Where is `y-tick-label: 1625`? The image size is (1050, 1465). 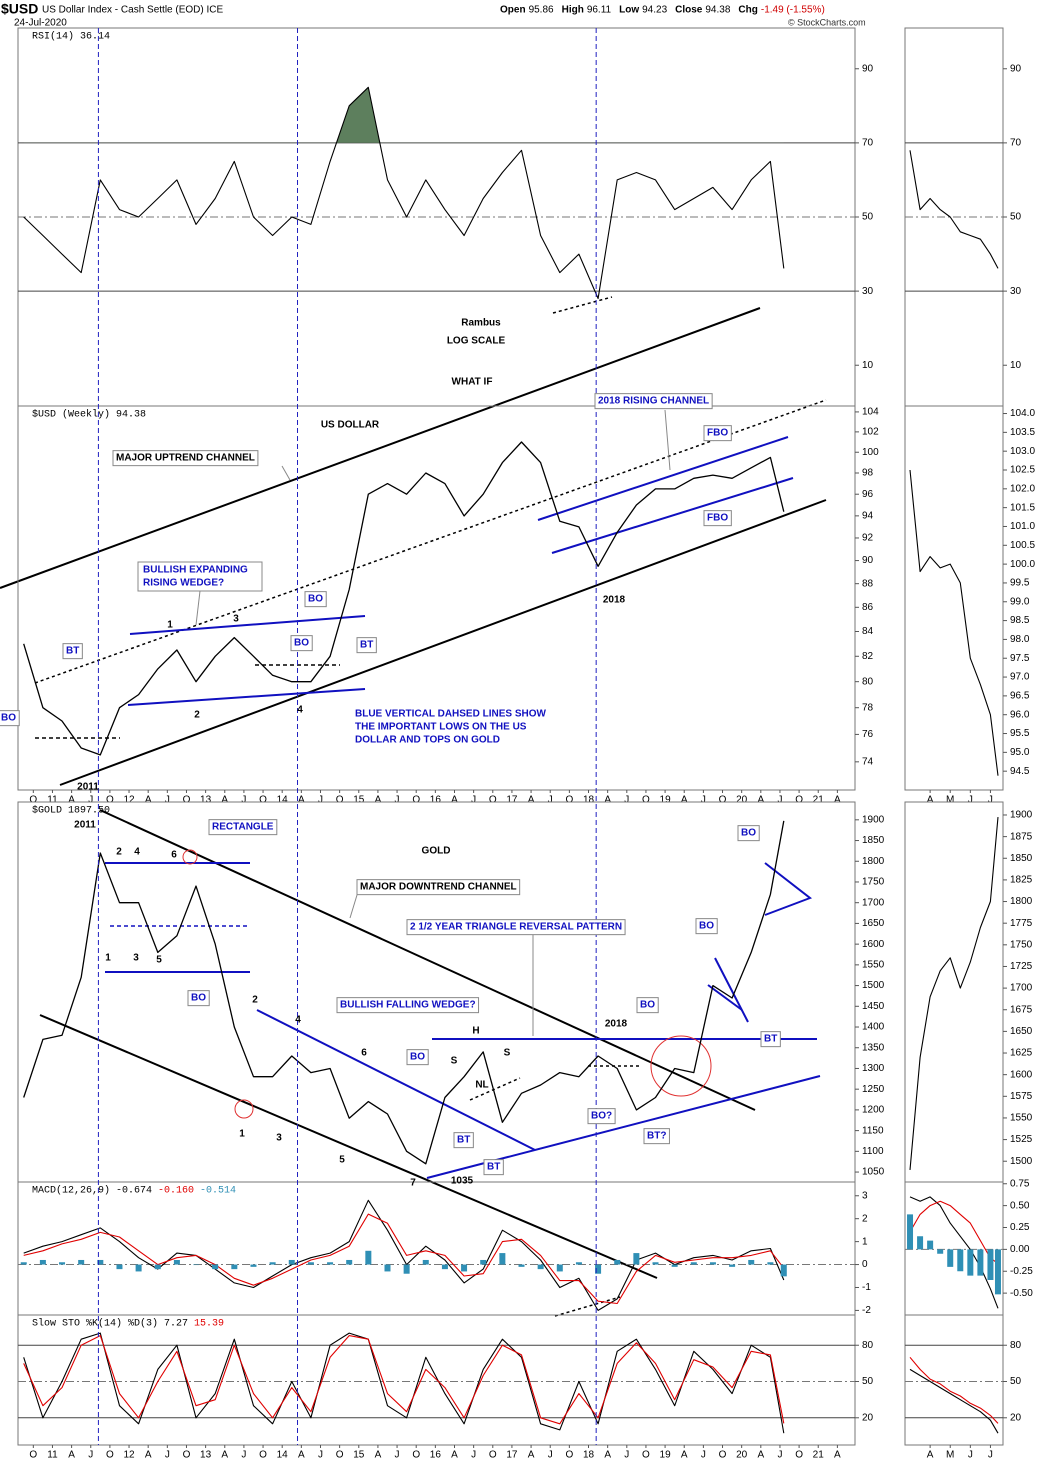
y-tick-label: 1625 is located at coordinates (1021, 1053).